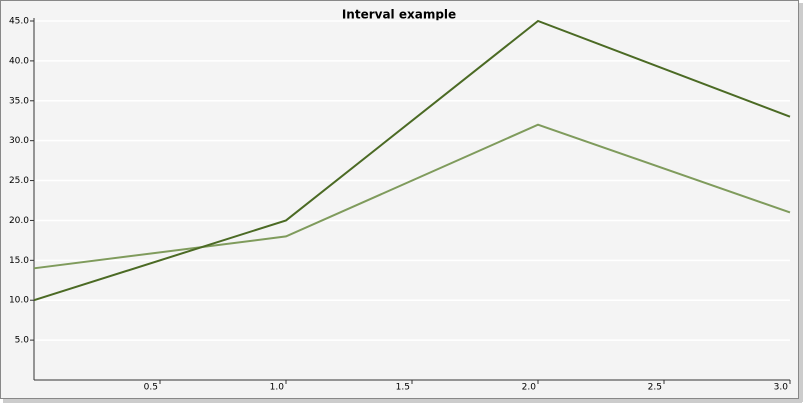 This screenshot has width=804, height=404. I want to click on y-tick-label: 15.0, so click(19, 261).